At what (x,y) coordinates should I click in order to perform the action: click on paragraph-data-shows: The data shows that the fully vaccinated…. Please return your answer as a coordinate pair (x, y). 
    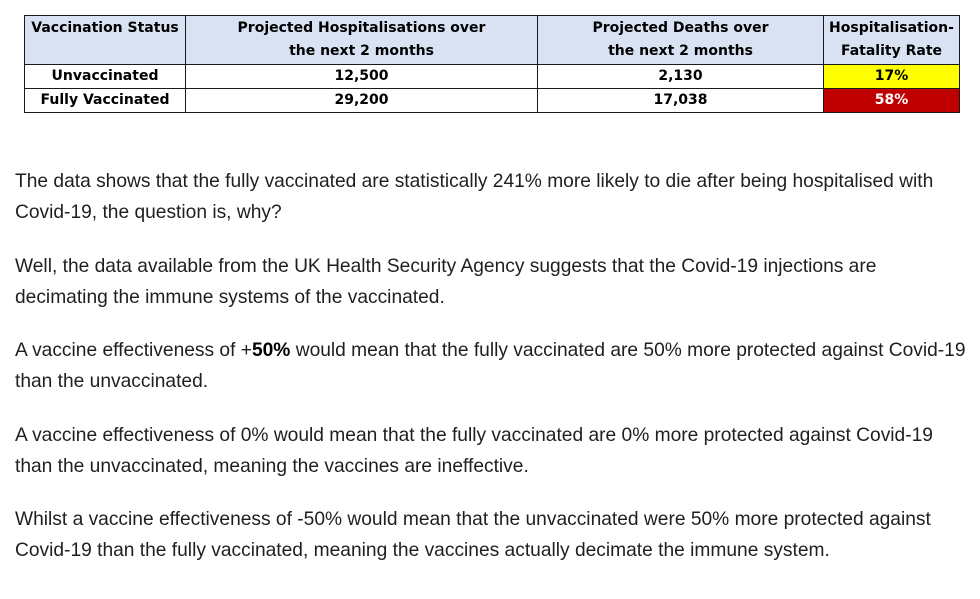
    Looking at the image, I should click on (474, 197).